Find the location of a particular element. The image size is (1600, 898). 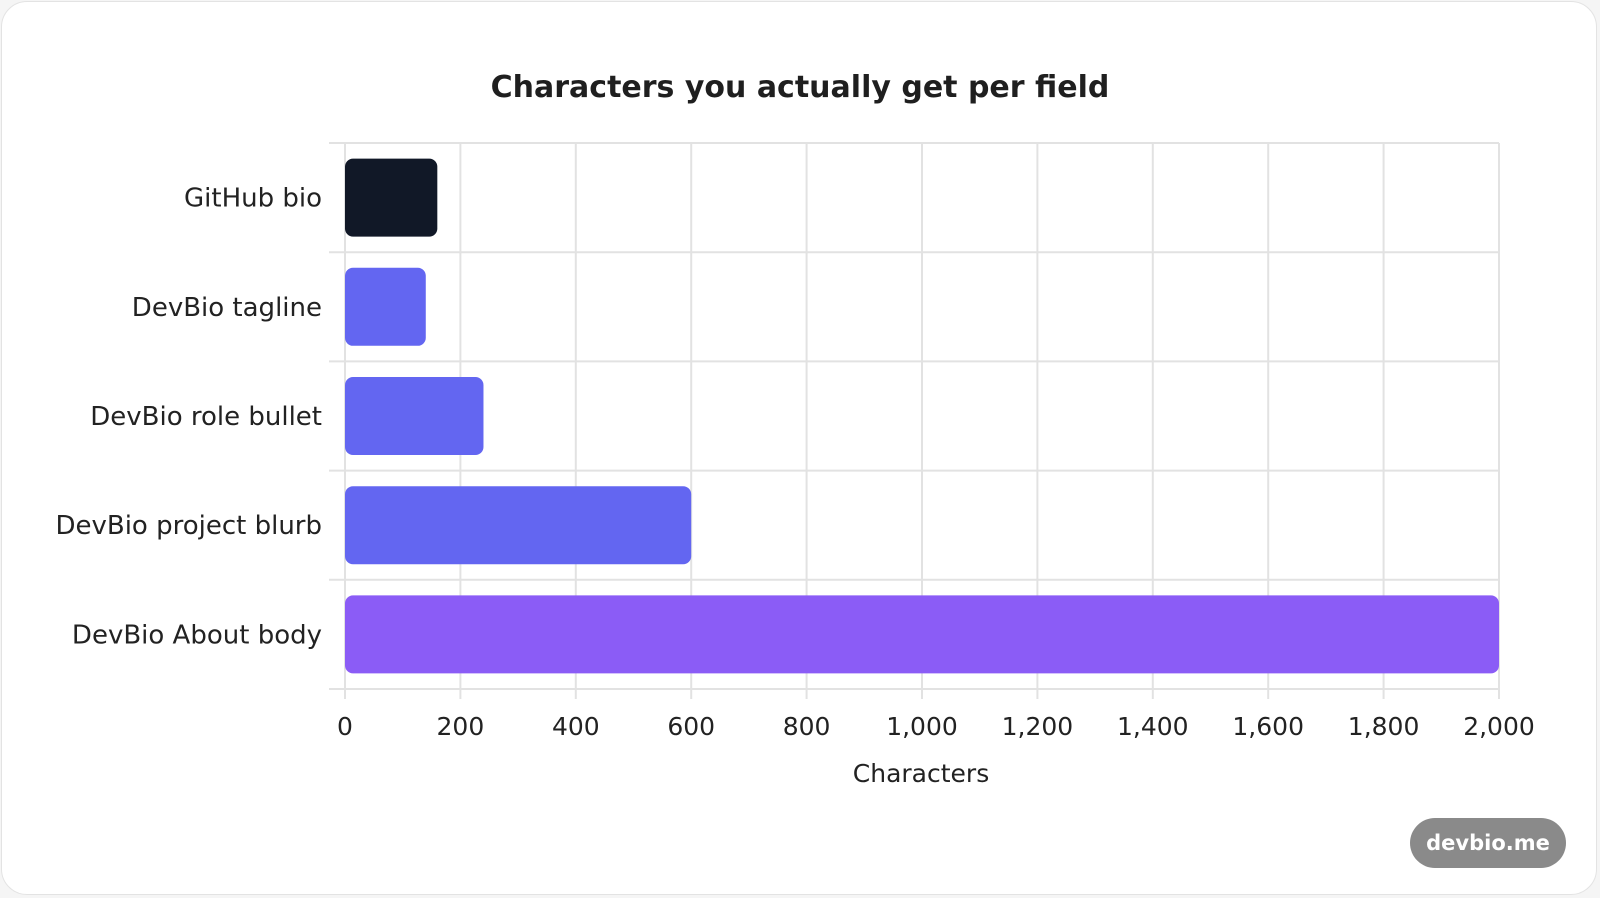

x-tick-label: 200 is located at coordinates (461, 726).